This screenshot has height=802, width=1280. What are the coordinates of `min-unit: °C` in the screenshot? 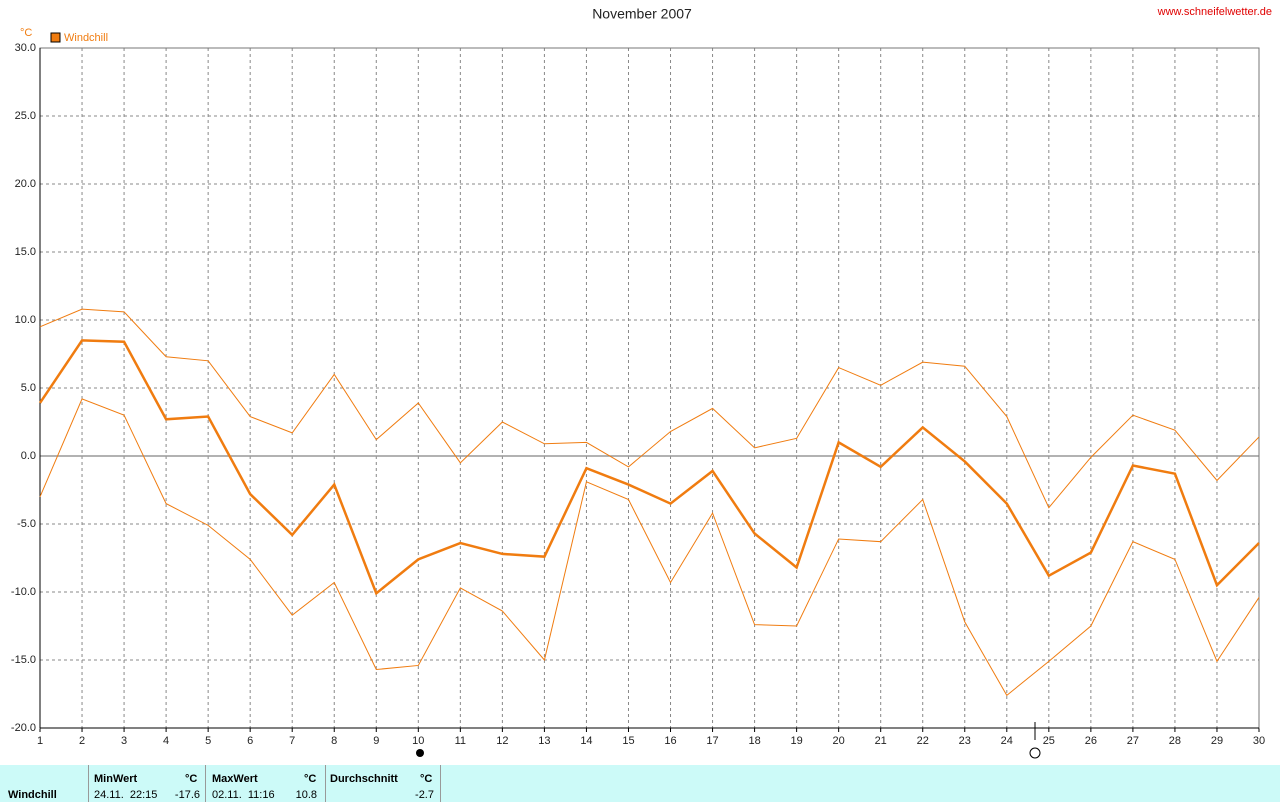 It's located at (191, 779).